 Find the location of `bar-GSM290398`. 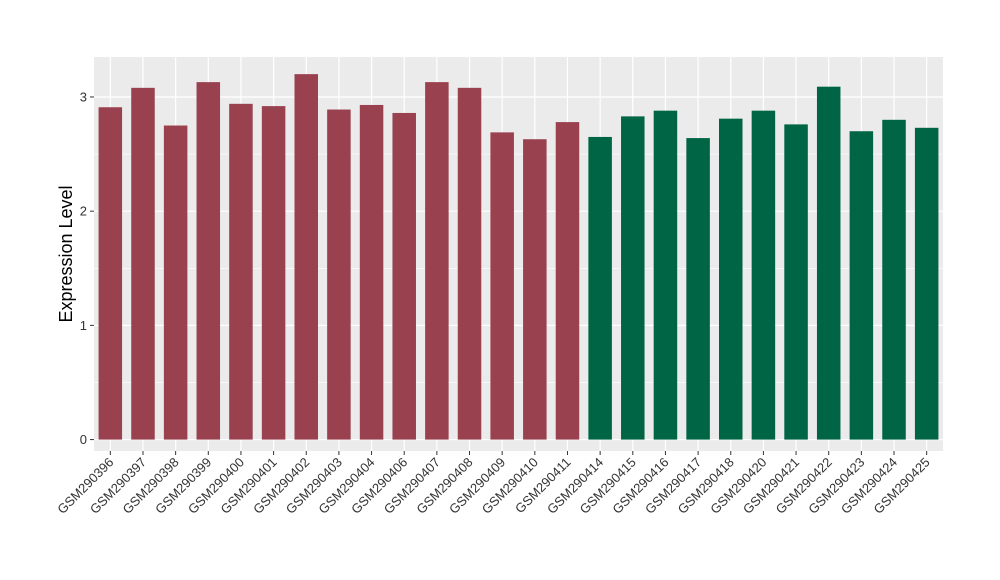

bar-GSM290398 is located at coordinates (175, 282).